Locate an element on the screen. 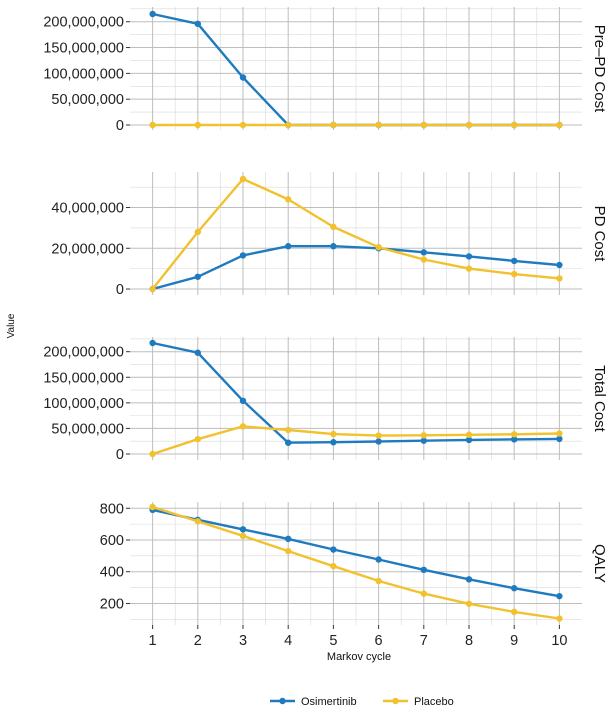 The width and height of the screenshot is (611, 706). x-tick-label: 1 is located at coordinates (153, 641).